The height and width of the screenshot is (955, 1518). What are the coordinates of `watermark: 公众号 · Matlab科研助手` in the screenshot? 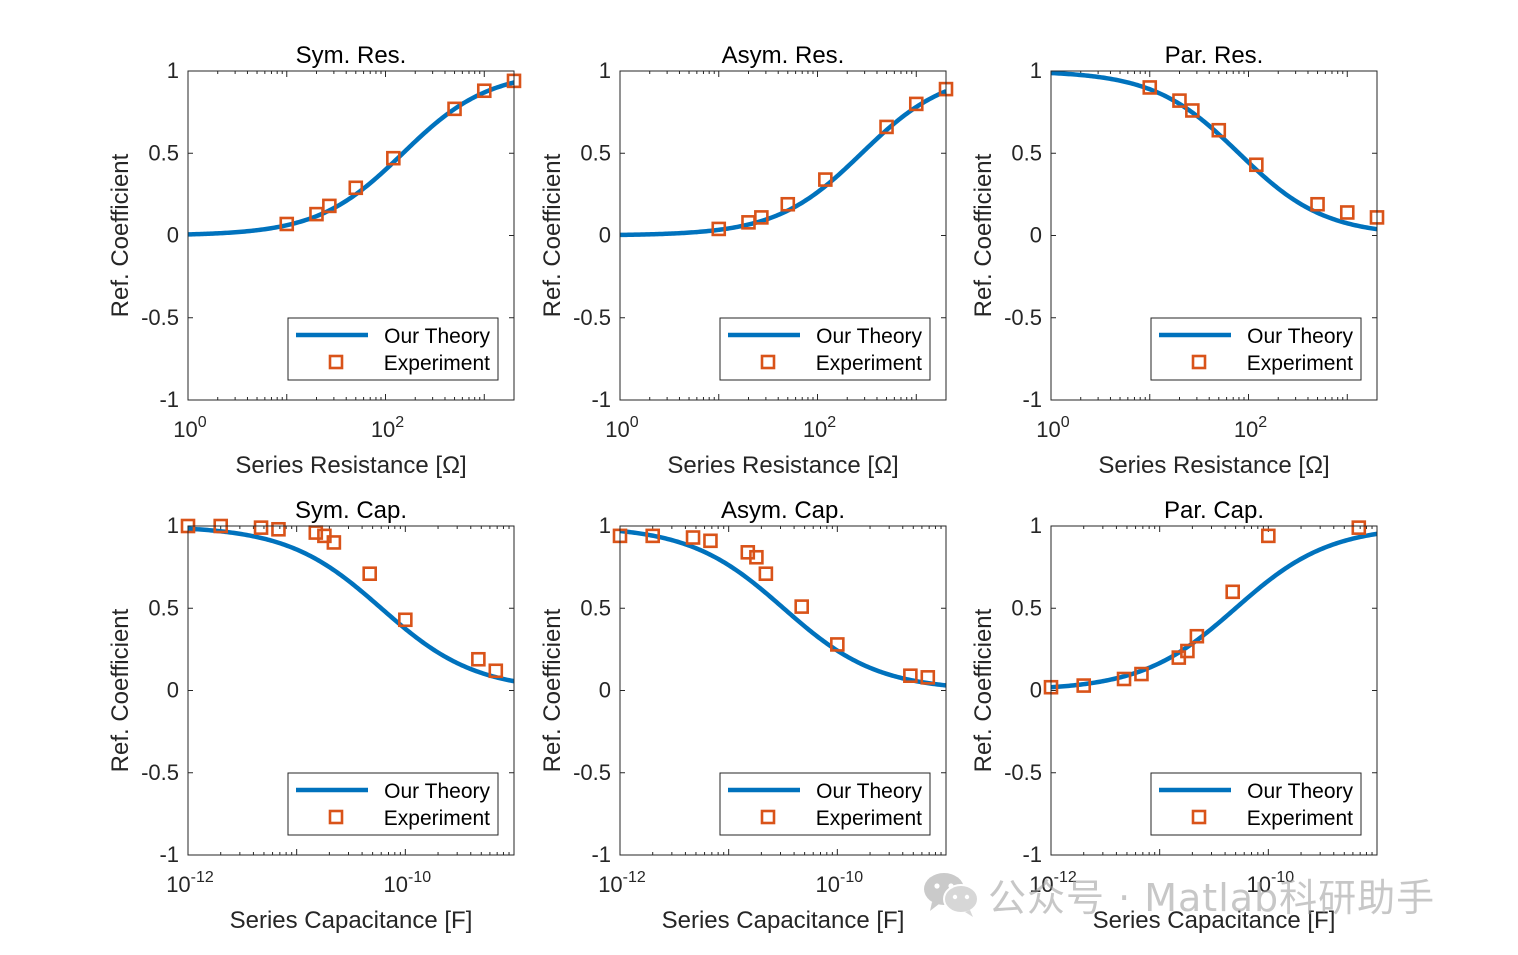 It's located at (1178, 894).